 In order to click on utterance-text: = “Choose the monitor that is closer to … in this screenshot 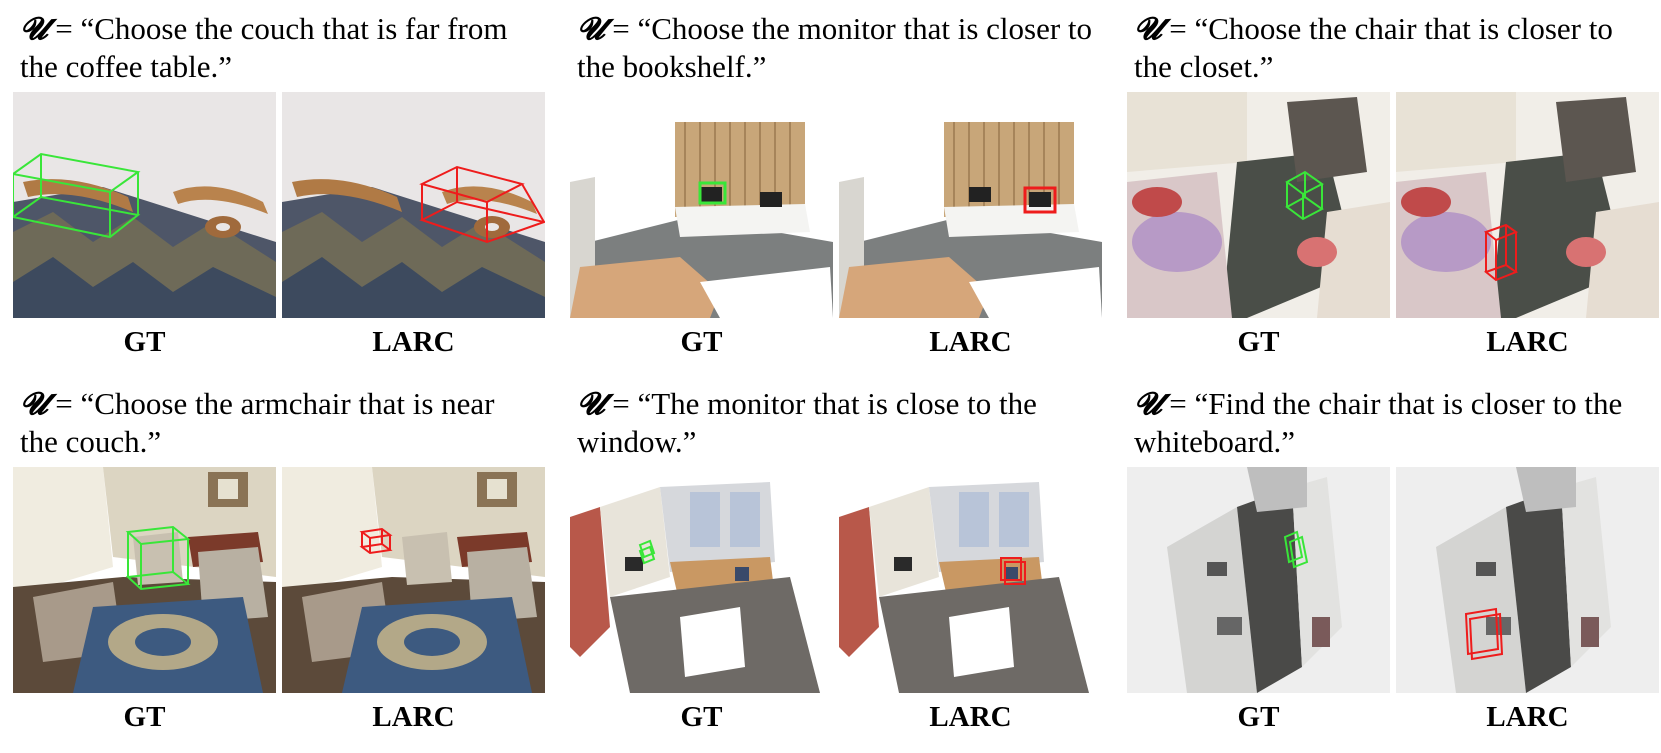, I will do `click(835, 47)`.